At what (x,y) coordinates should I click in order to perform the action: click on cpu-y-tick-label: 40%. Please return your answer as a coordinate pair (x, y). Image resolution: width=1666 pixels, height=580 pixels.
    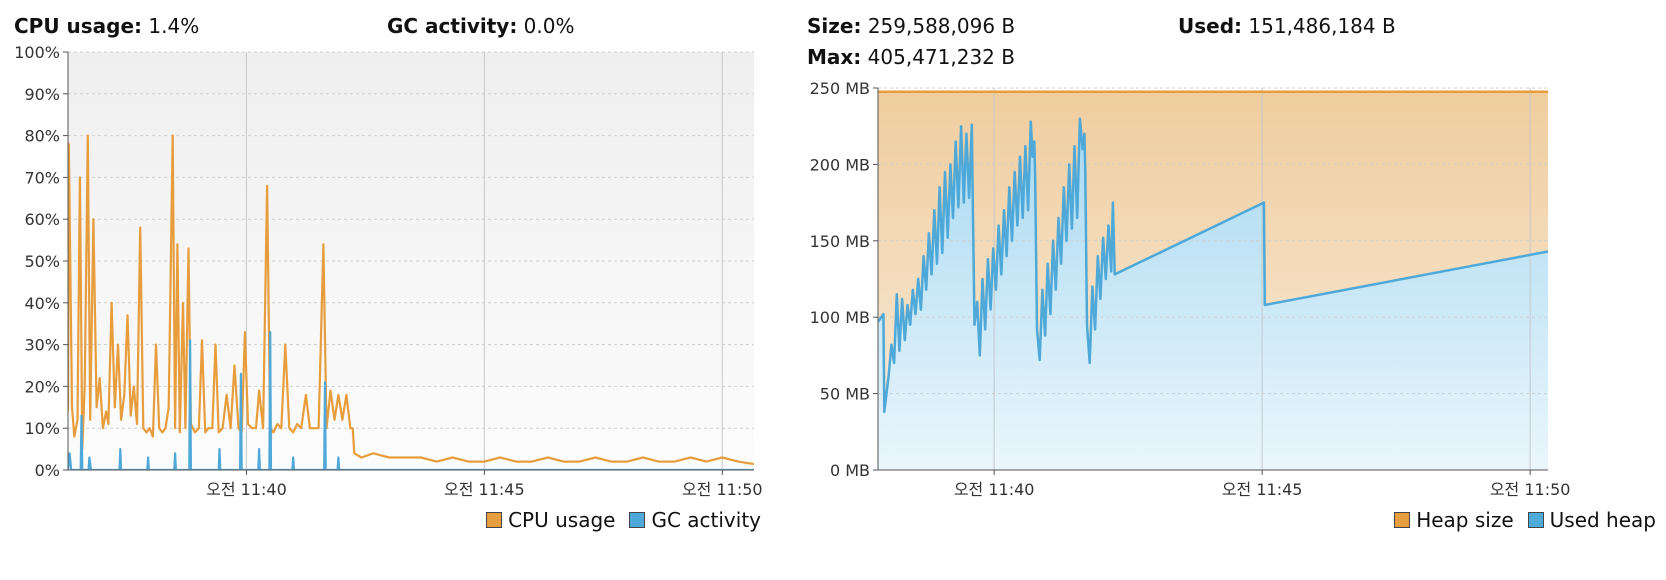
    Looking at the image, I should click on (42, 303).